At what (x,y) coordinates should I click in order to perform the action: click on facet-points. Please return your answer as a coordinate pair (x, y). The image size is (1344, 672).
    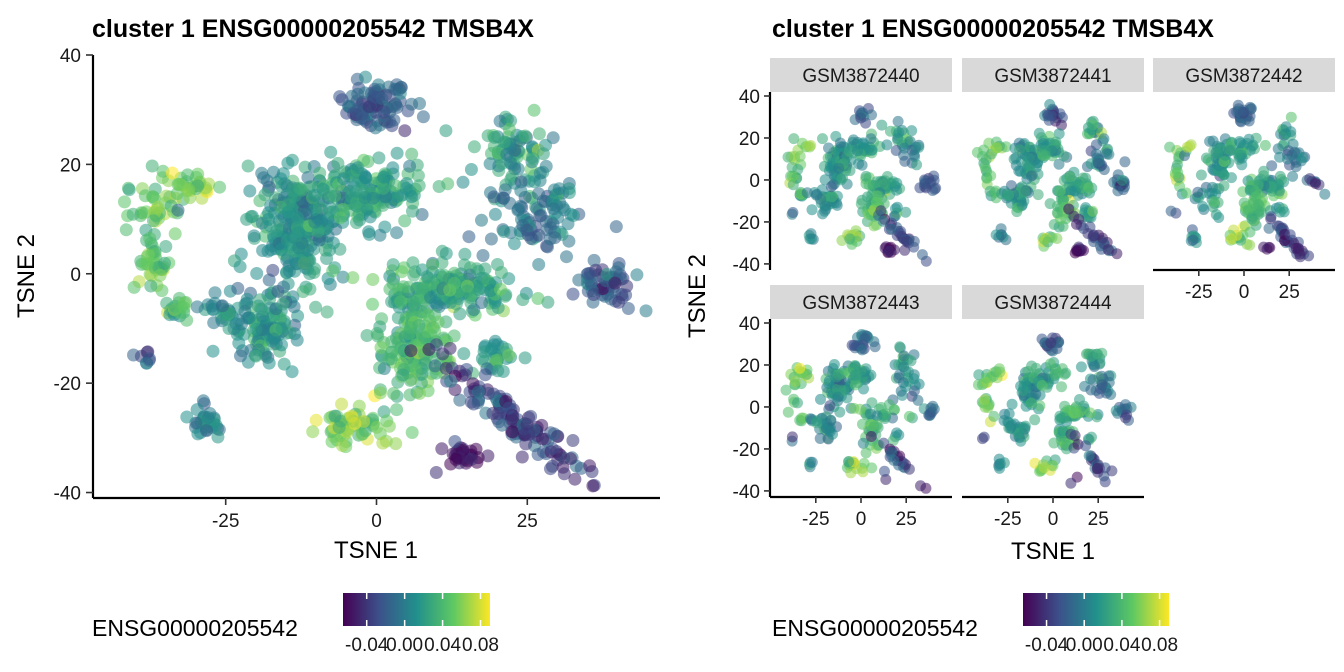
    Looking at the image, I should click on (862, 185).